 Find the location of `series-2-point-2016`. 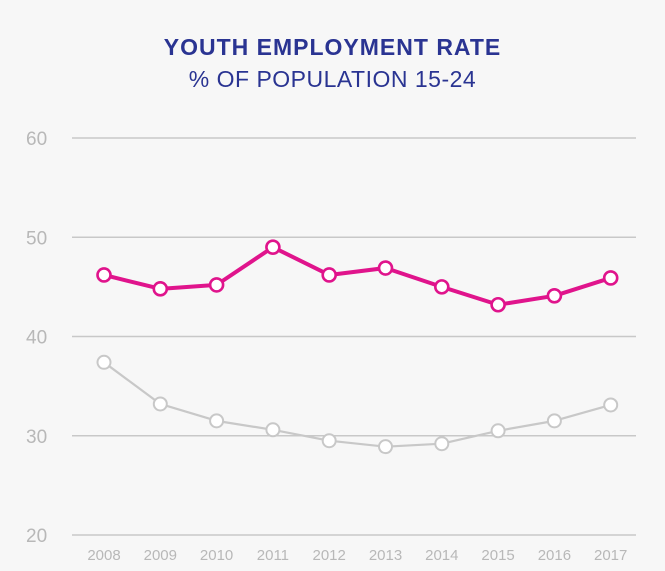

series-2-point-2016 is located at coordinates (554, 421).